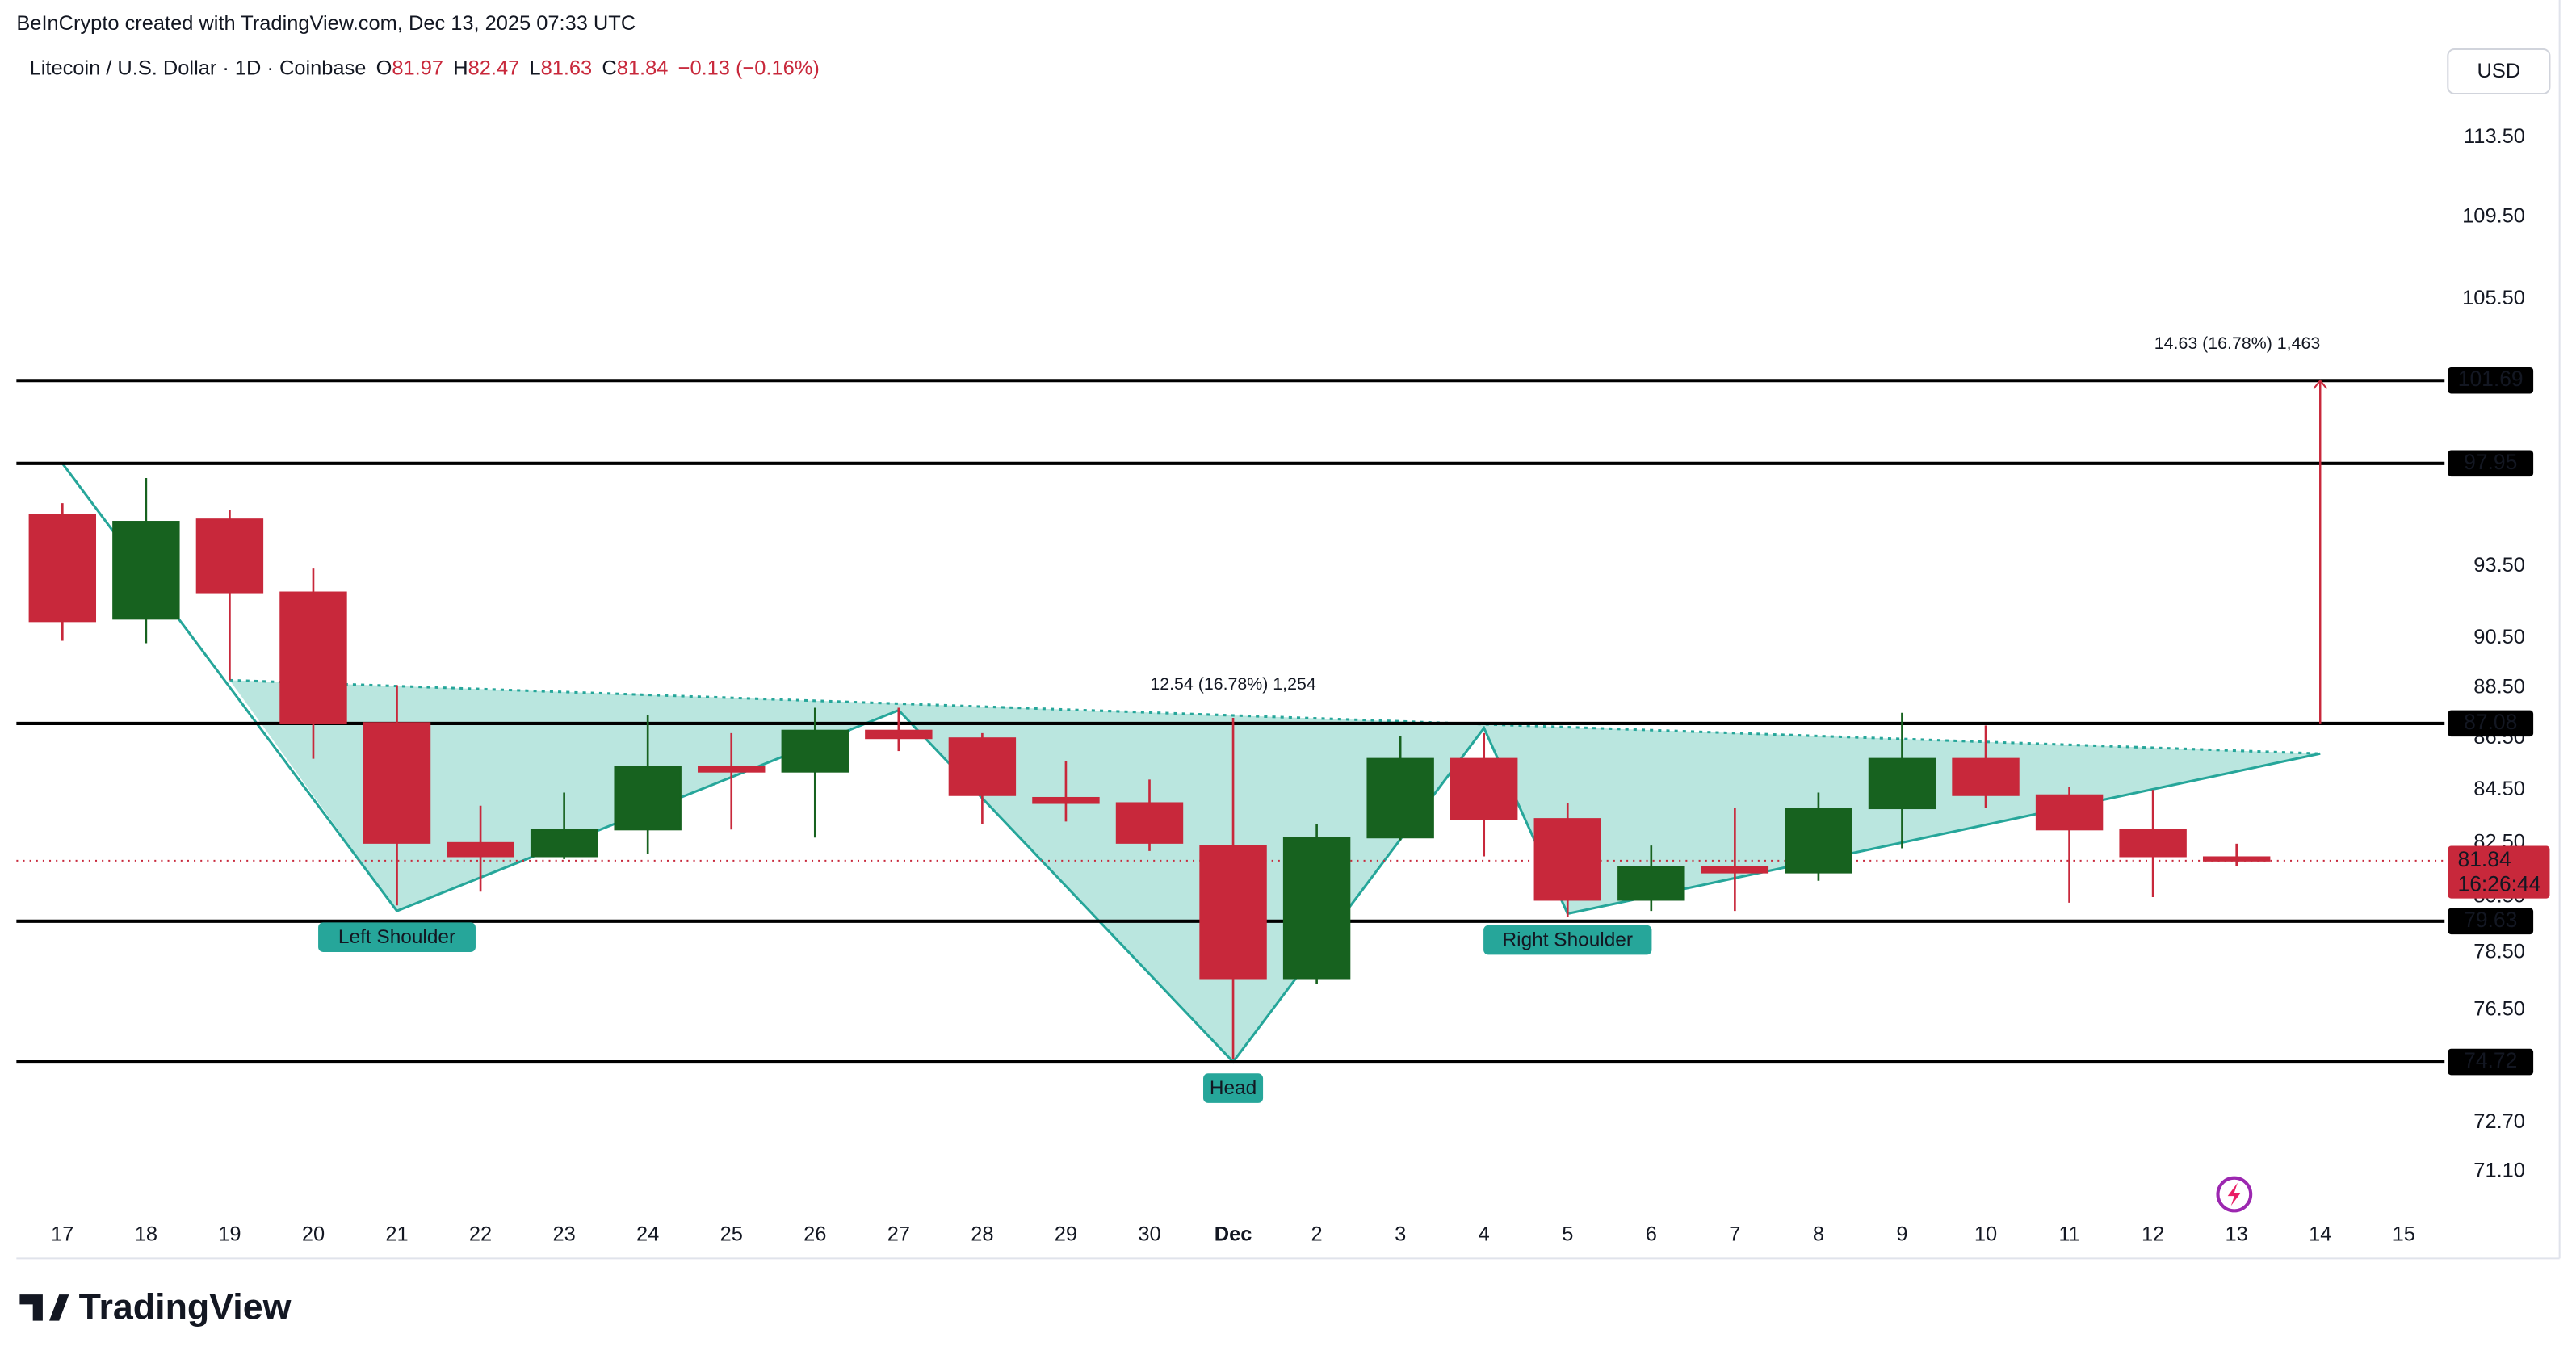 Image resolution: width=2576 pixels, height=1355 pixels. I want to click on l-label: L, so click(534, 68).